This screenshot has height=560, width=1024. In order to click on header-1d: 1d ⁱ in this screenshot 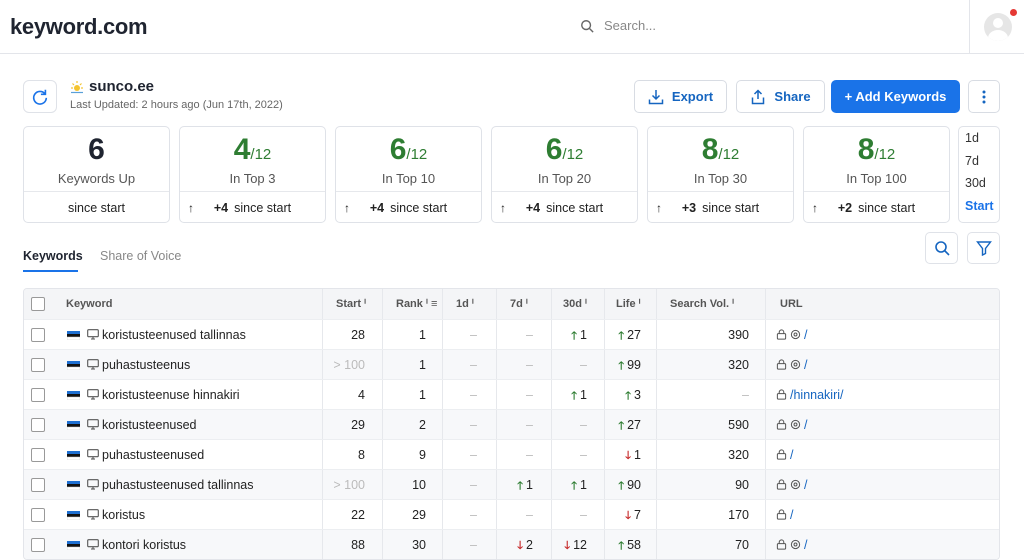, I will do `click(465, 304)`.